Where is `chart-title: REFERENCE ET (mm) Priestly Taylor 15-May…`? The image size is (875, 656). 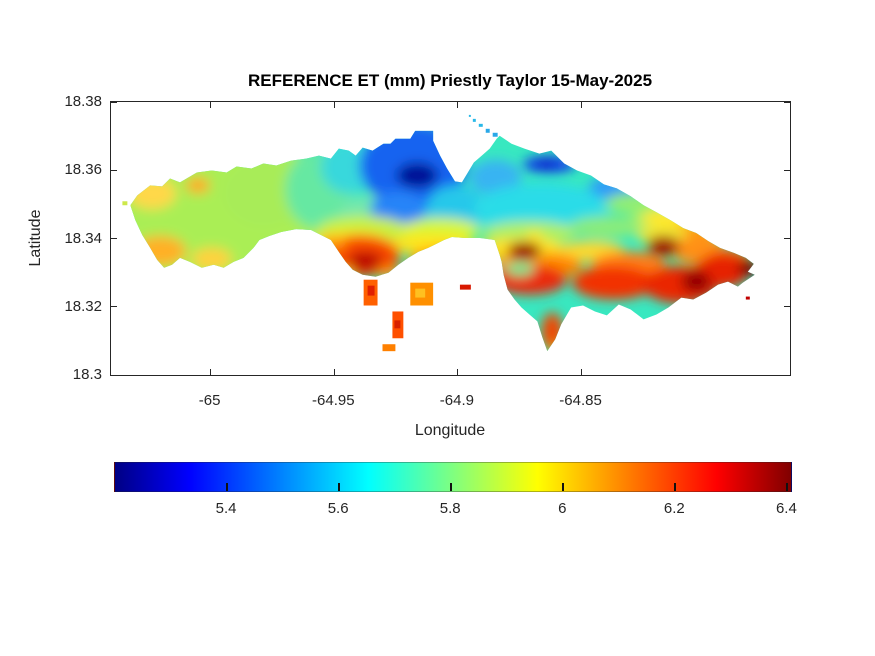 chart-title: REFERENCE ET (mm) Priestly Taylor 15-May… is located at coordinates (450, 80).